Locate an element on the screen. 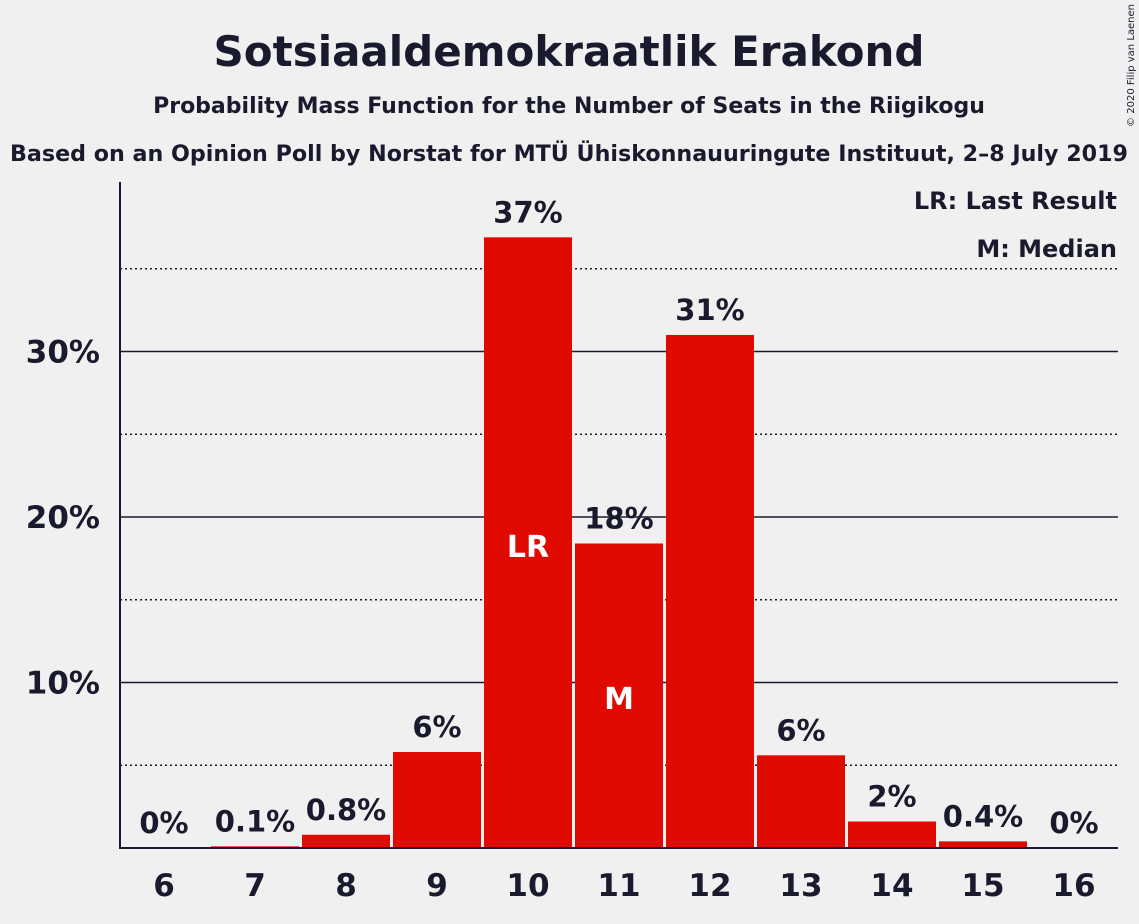  data-label-8: 0.8% is located at coordinates (346, 810).